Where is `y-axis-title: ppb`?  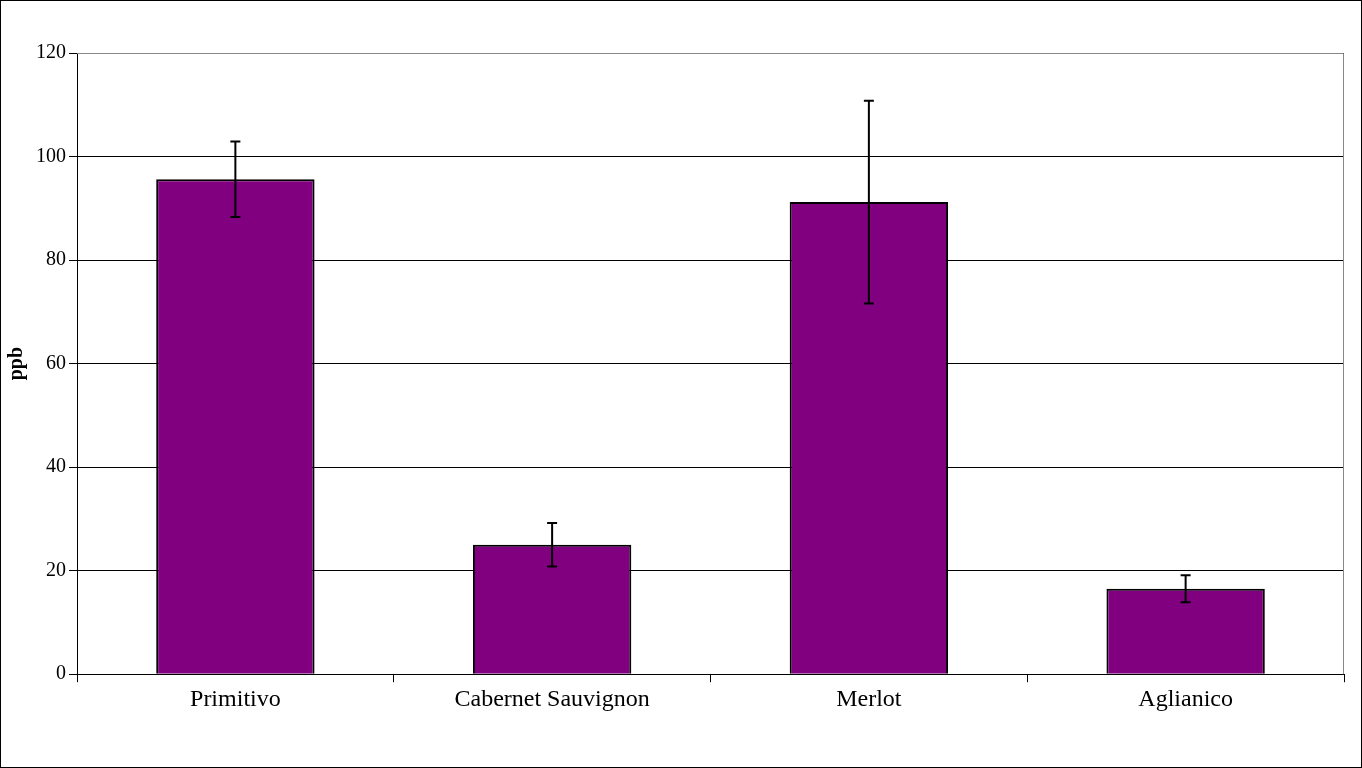
y-axis-title: ppb is located at coordinates (16, 363).